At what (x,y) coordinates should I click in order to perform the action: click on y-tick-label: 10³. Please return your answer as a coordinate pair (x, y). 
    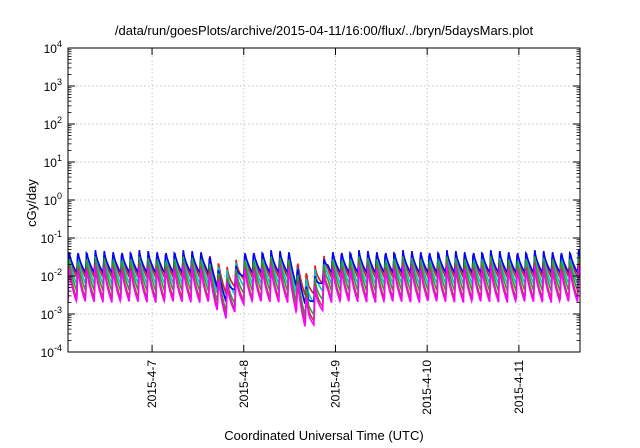
    Looking at the image, I should click on (53, 85).